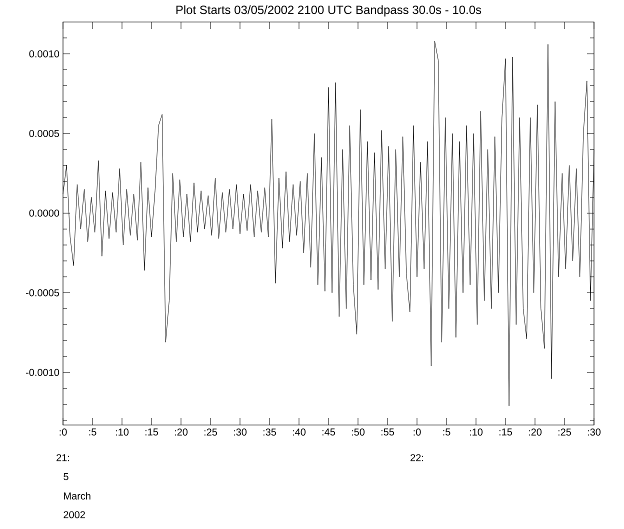  I want to click on y-tick-label: 0.0000, so click(44, 213).